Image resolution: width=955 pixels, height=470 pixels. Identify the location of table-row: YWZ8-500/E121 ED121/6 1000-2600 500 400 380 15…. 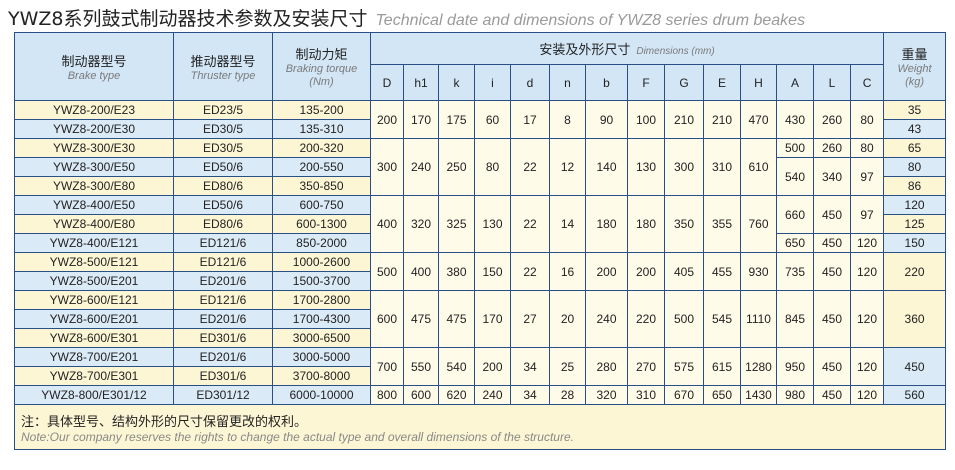
(480, 271).